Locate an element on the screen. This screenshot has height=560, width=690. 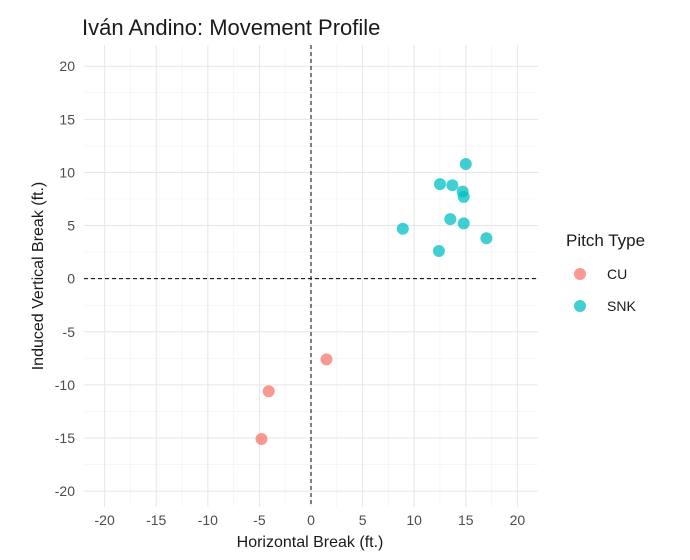
x-axis-ticks: -20 -15 -10 -5 0 5 10 15 20 is located at coordinates (310, 520).